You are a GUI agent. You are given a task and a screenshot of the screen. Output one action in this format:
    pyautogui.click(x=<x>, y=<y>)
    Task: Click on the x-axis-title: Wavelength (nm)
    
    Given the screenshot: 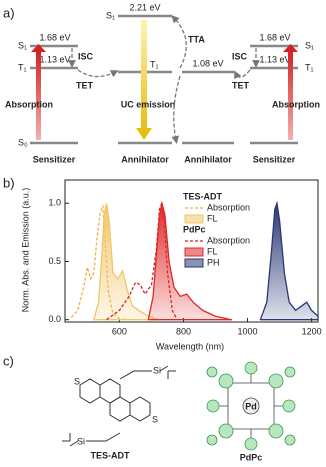 What is the action you would take?
    pyautogui.click(x=190, y=346)
    